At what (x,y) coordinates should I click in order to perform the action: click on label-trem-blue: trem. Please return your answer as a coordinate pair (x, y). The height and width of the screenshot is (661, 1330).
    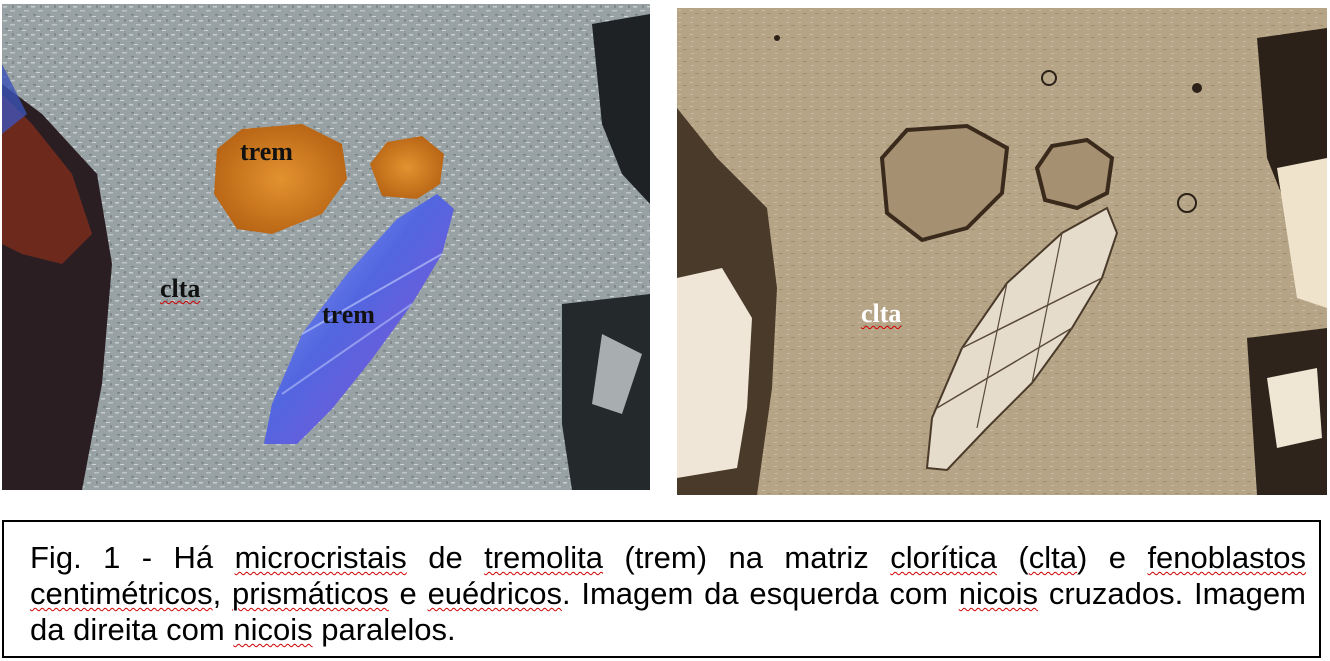
    Looking at the image, I should click on (348, 314).